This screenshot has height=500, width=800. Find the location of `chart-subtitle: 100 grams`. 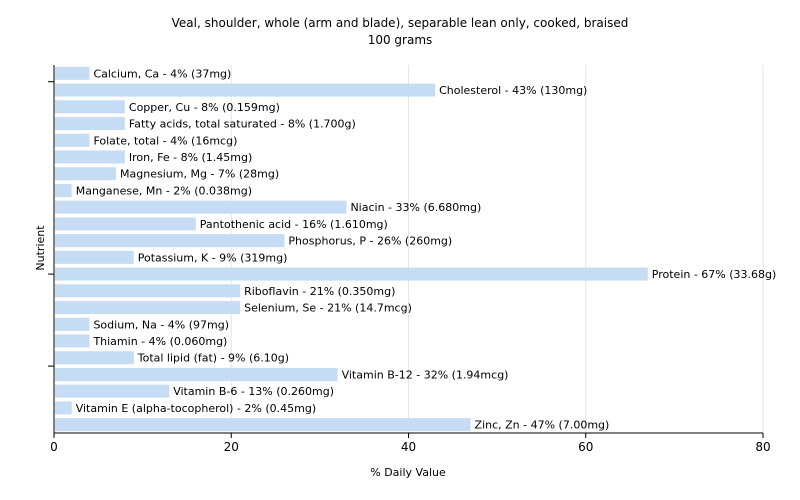

chart-subtitle: 100 grams is located at coordinates (400, 40).